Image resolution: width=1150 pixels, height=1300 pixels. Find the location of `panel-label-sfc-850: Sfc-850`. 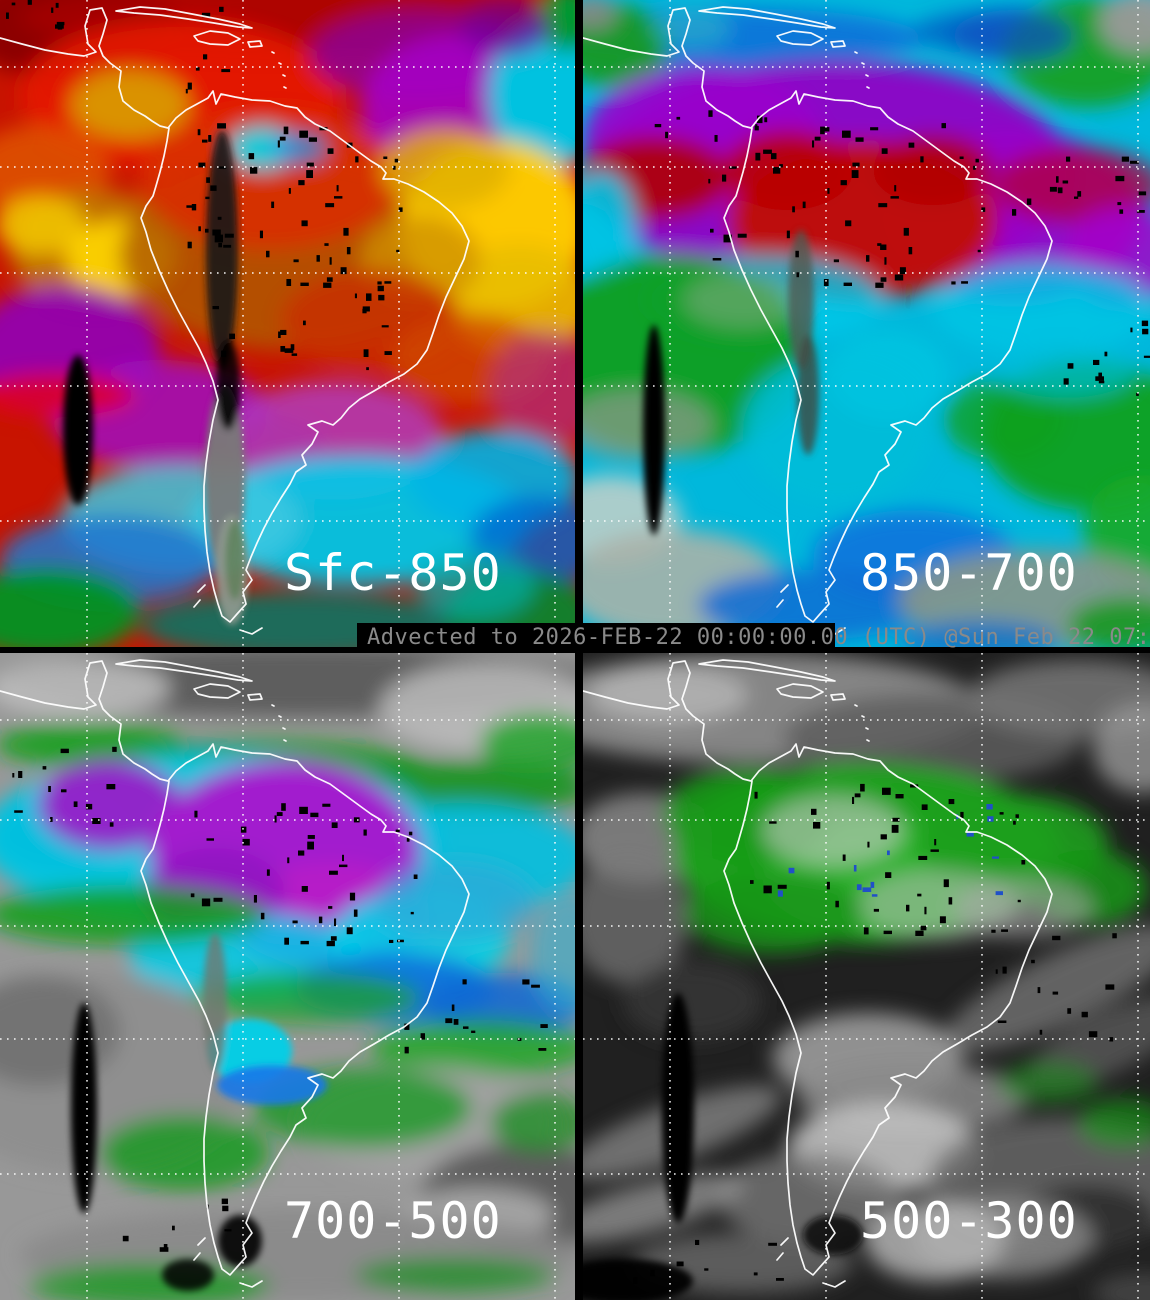

panel-label-sfc-850: Sfc-850 is located at coordinates (393, 573).